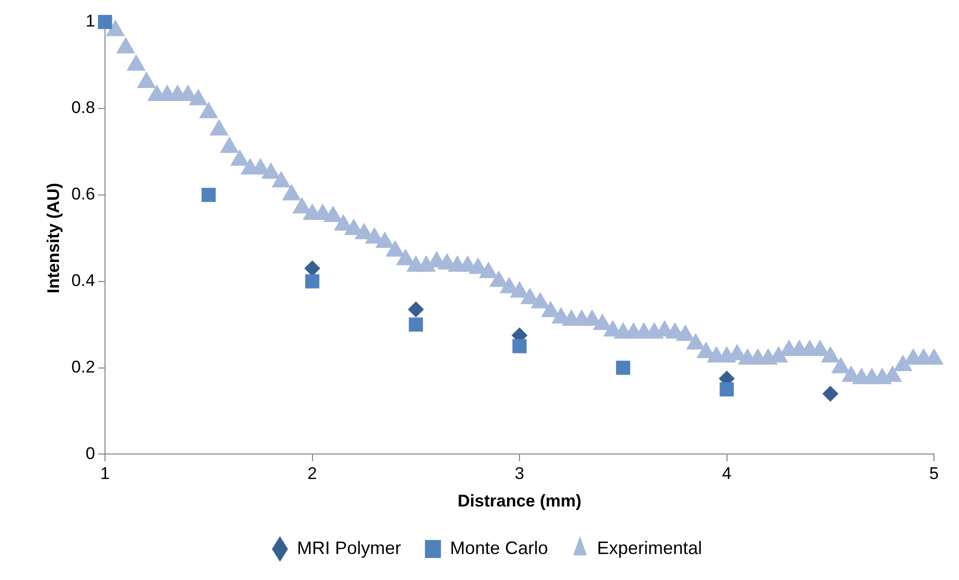 The width and height of the screenshot is (959, 580). Describe the element at coordinates (91, 453) in the screenshot. I see `y-tick-label: 0` at that location.